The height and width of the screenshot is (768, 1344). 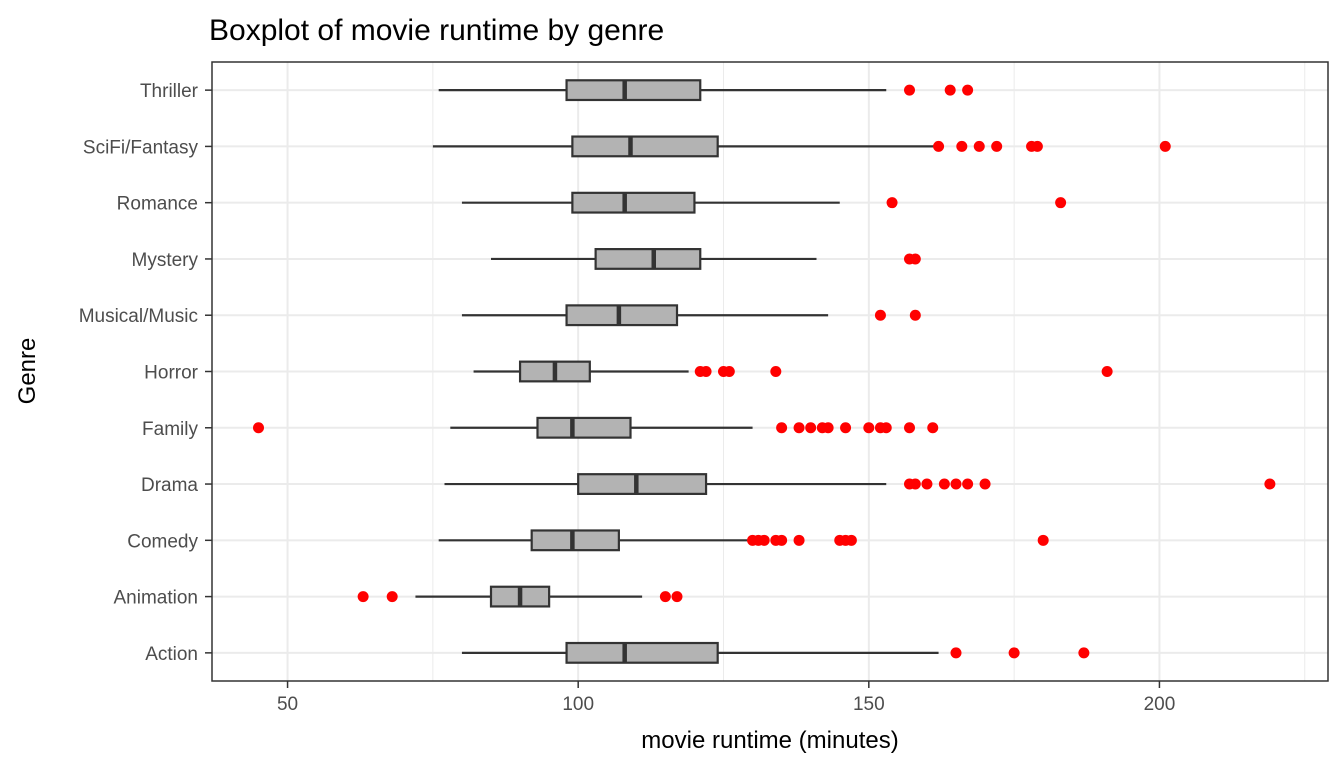 I want to click on y-tick-label: Action, so click(x=171, y=654).